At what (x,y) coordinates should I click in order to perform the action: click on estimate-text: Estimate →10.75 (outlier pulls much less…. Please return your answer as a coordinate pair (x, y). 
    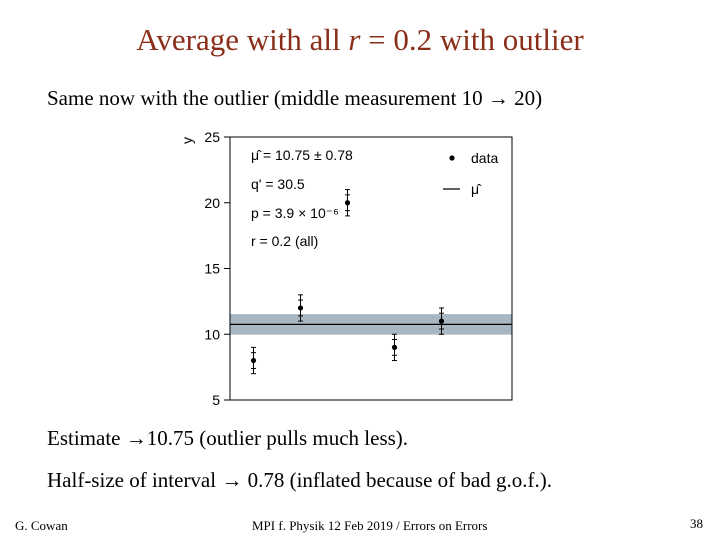
    Looking at the image, I should click on (228, 438).